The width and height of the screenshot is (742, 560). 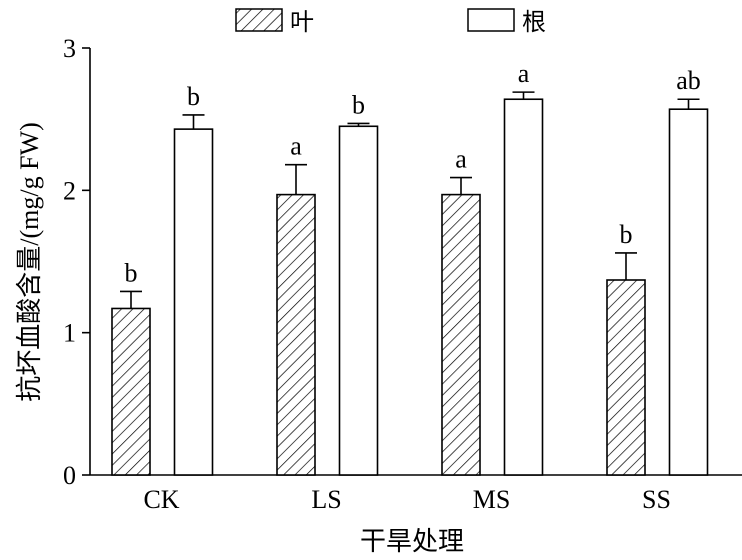 I want to click on y-tick-label: 0, so click(x=69, y=475).